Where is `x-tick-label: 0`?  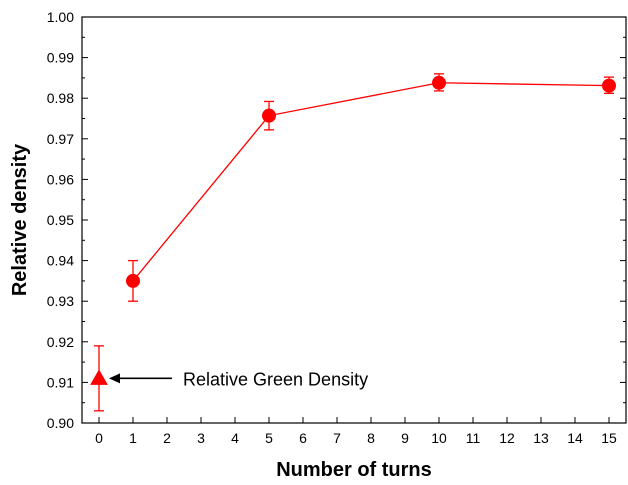 x-tick-label: 0 is located at coordinates (99, 438).